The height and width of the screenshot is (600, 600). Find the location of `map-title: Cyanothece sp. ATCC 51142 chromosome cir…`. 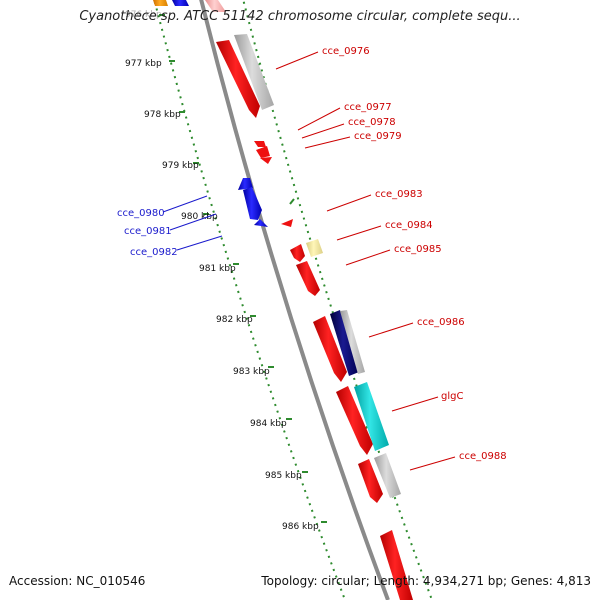

map-title: Cyanothece sp. ATCC 51142 chromosome cir… is located at coordinates (300, 16).